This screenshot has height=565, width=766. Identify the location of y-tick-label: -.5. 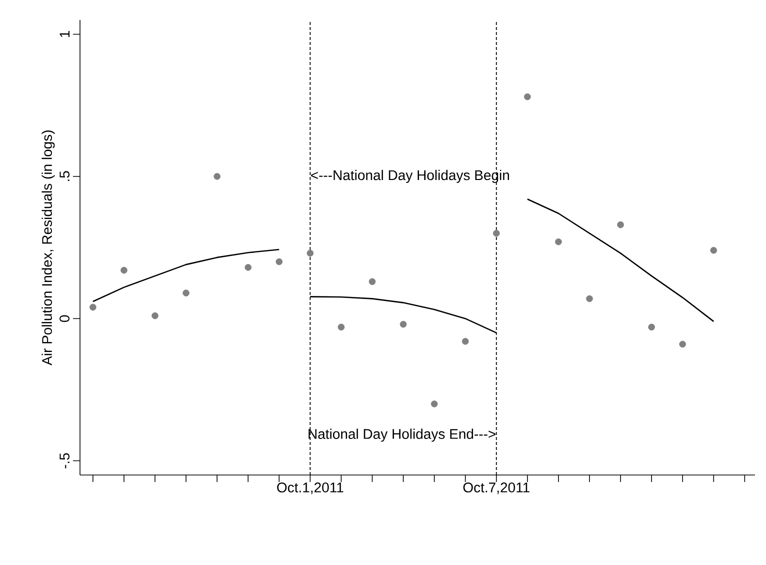
(65, 460).